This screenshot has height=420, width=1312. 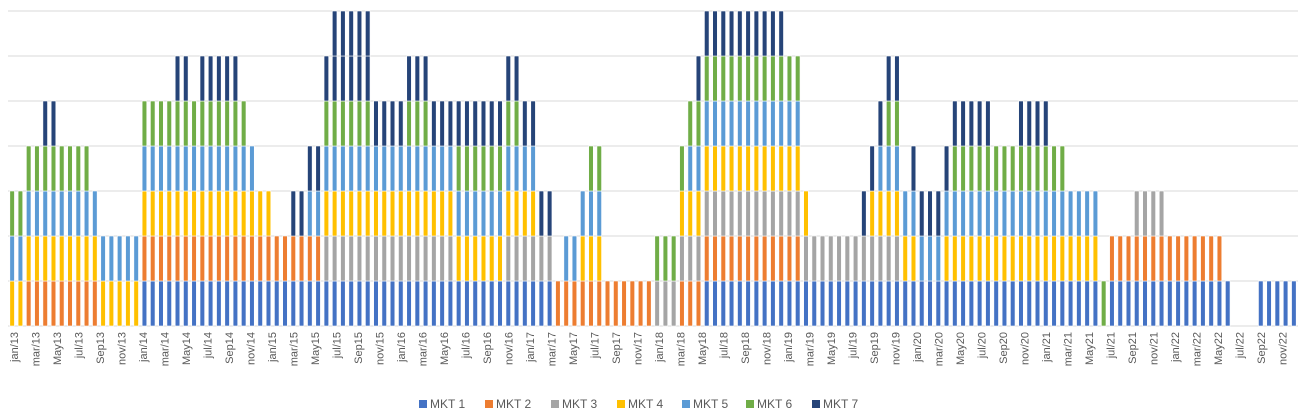 I want to click on x-tick-label: jul/20, so click(x=983, y=345).